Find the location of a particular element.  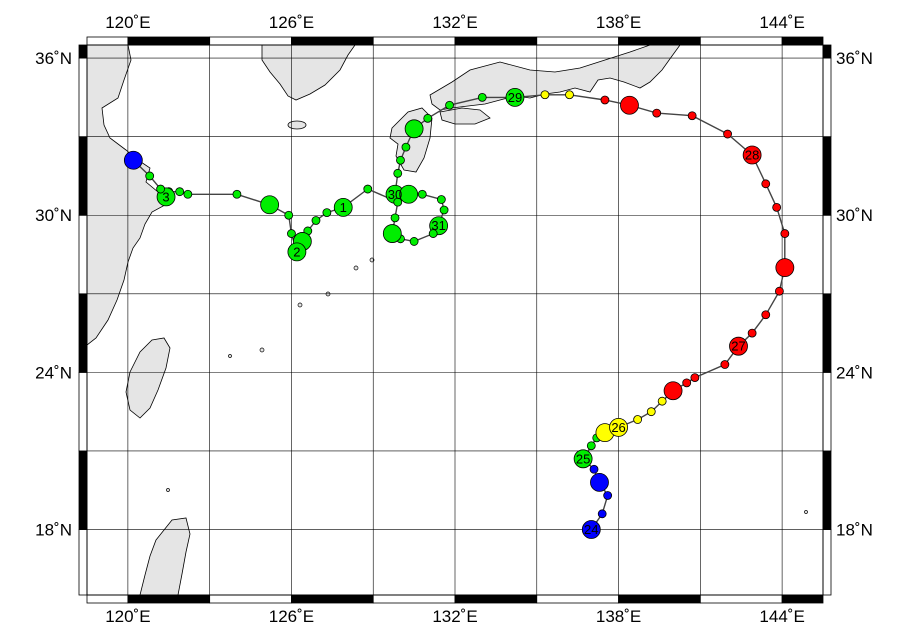

day-label: 31 is located at coordinates (438, 225).